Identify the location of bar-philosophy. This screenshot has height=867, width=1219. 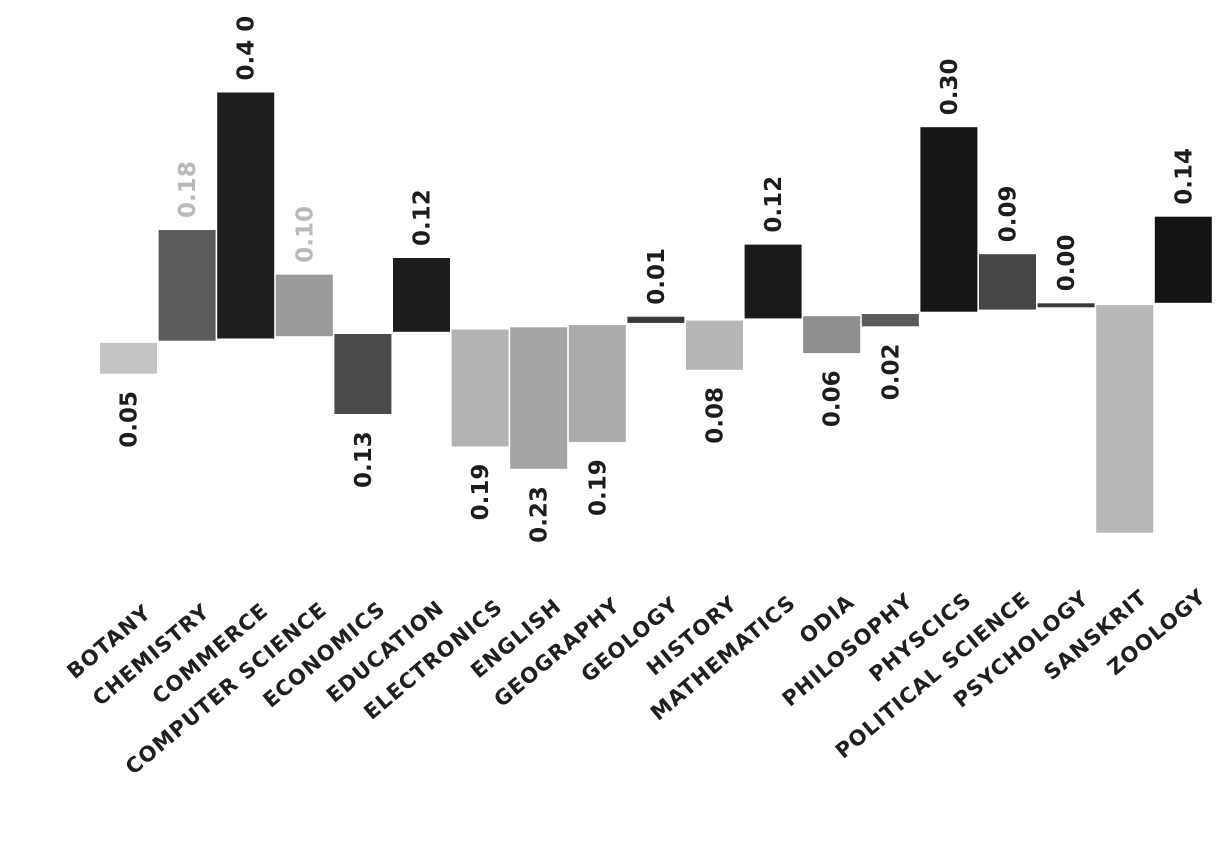
(890, 320).